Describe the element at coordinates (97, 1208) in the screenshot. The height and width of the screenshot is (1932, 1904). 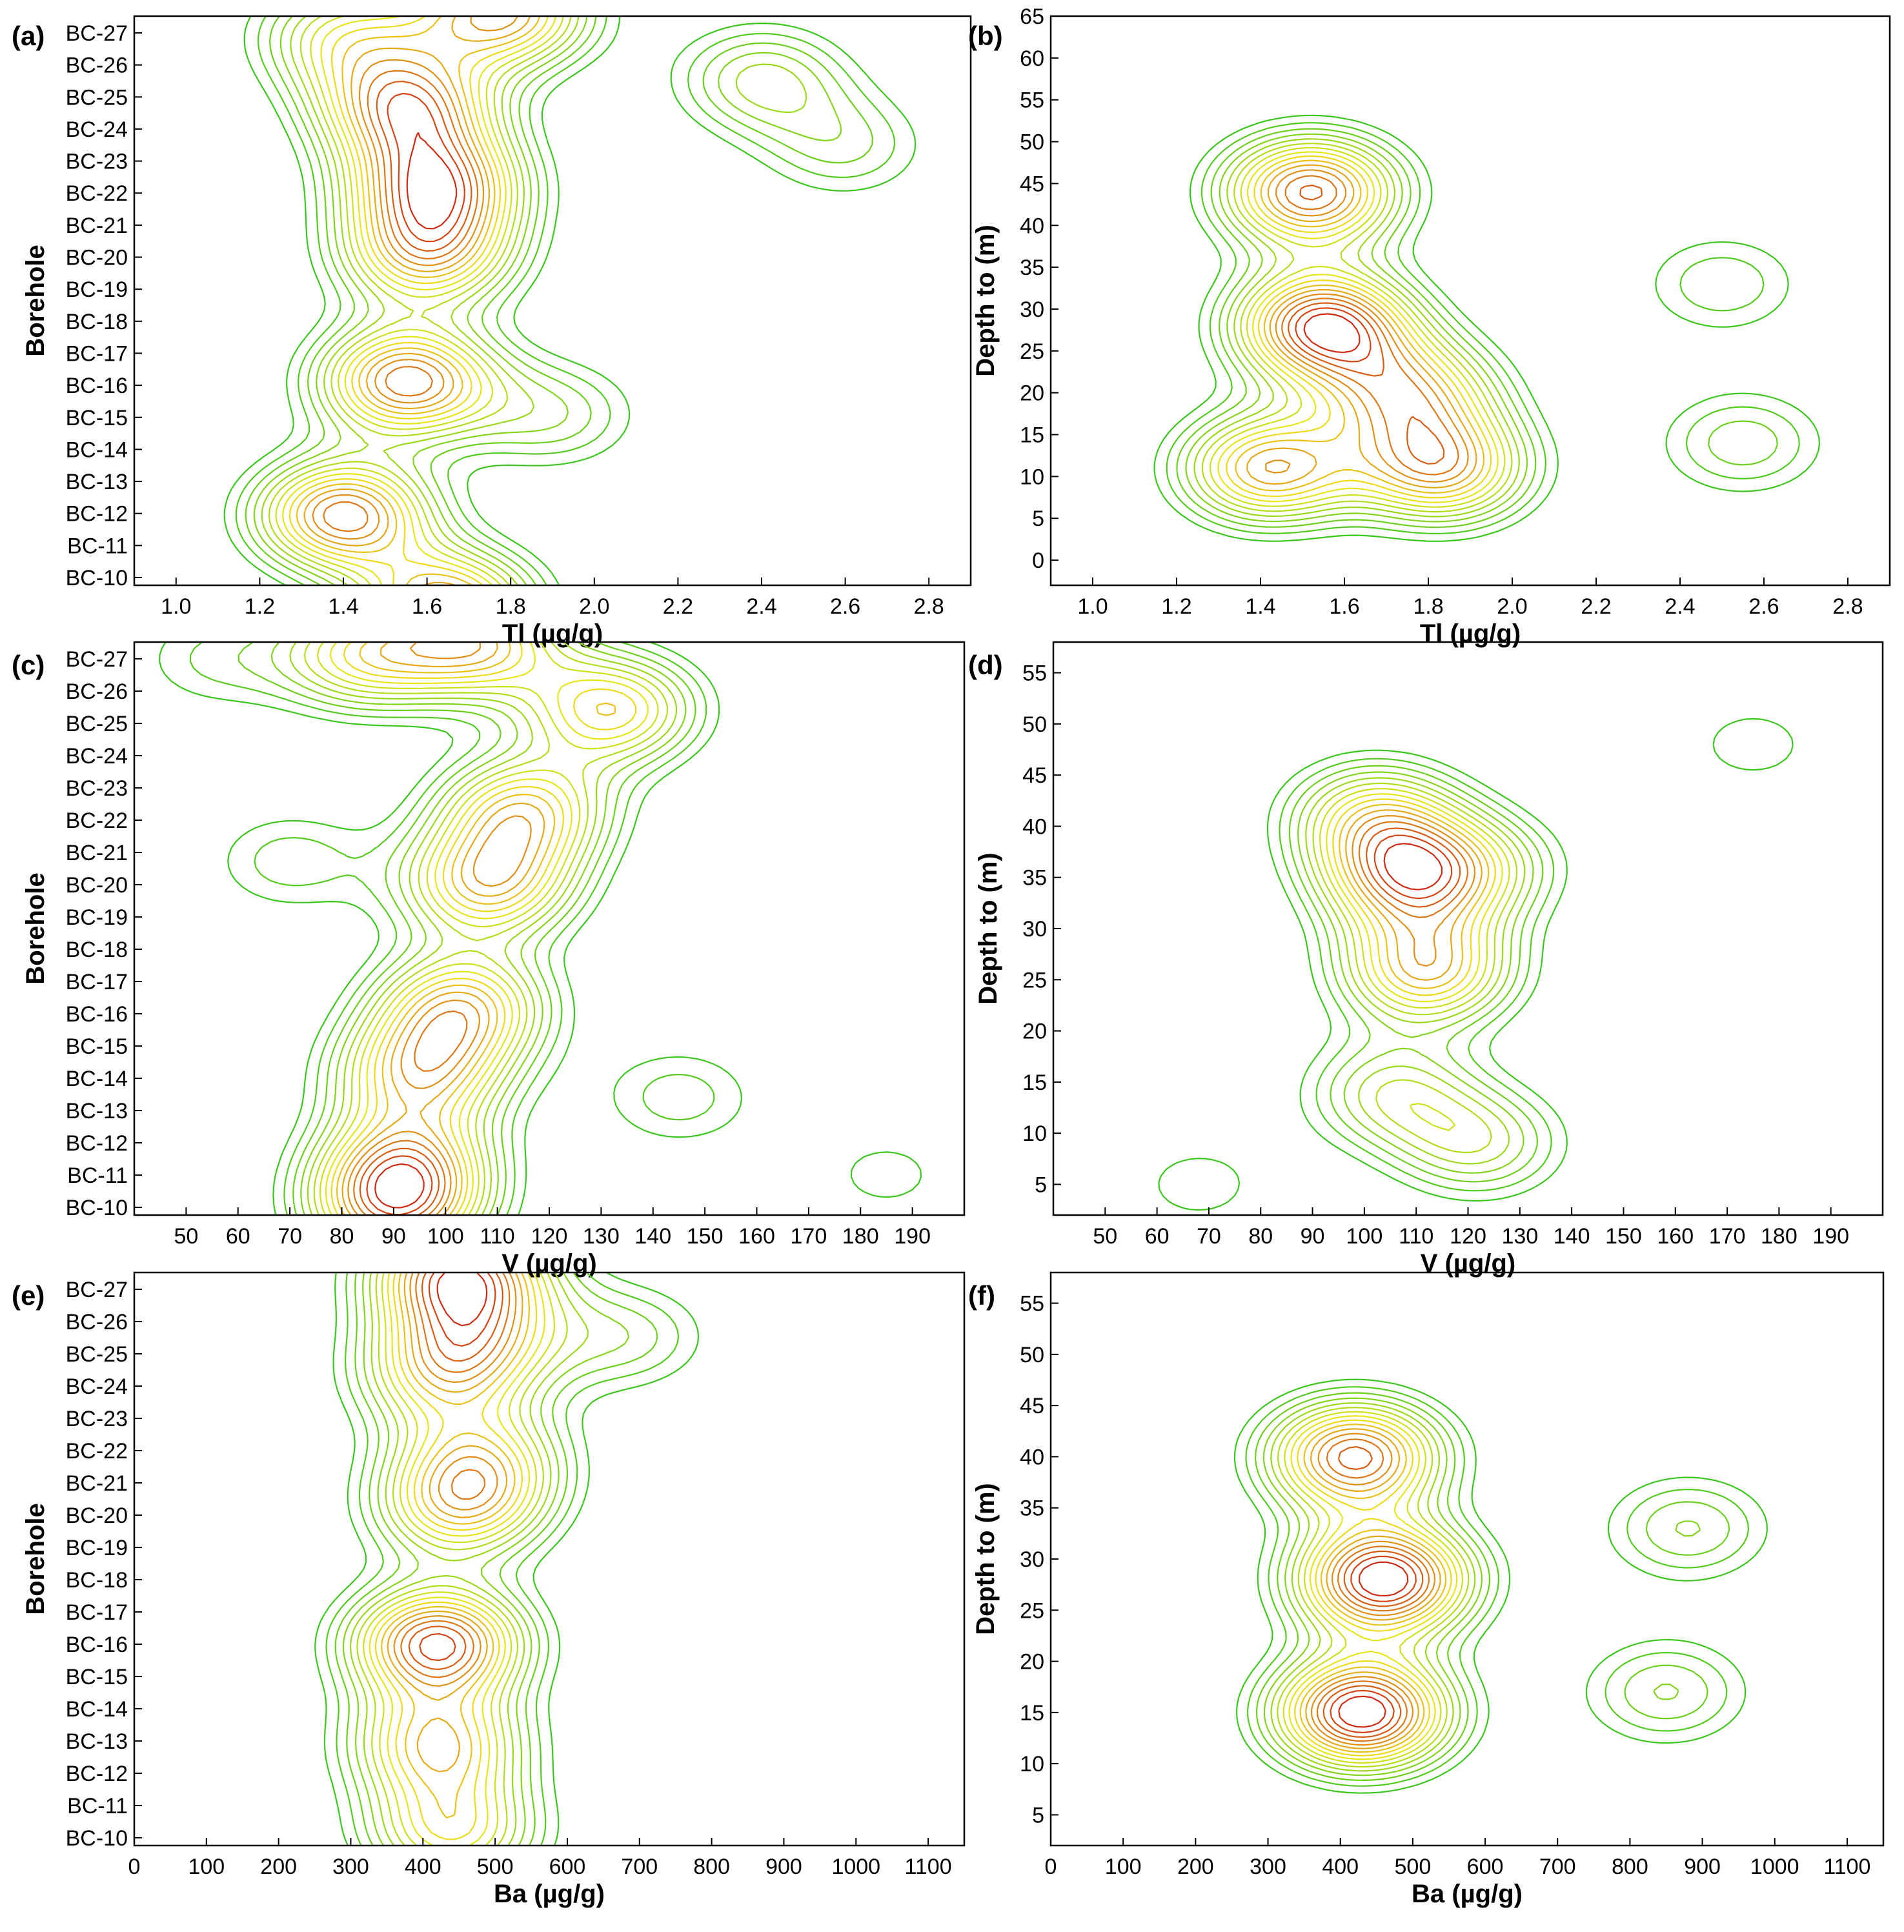
I see `y-tick-label: BC-10` at that location.